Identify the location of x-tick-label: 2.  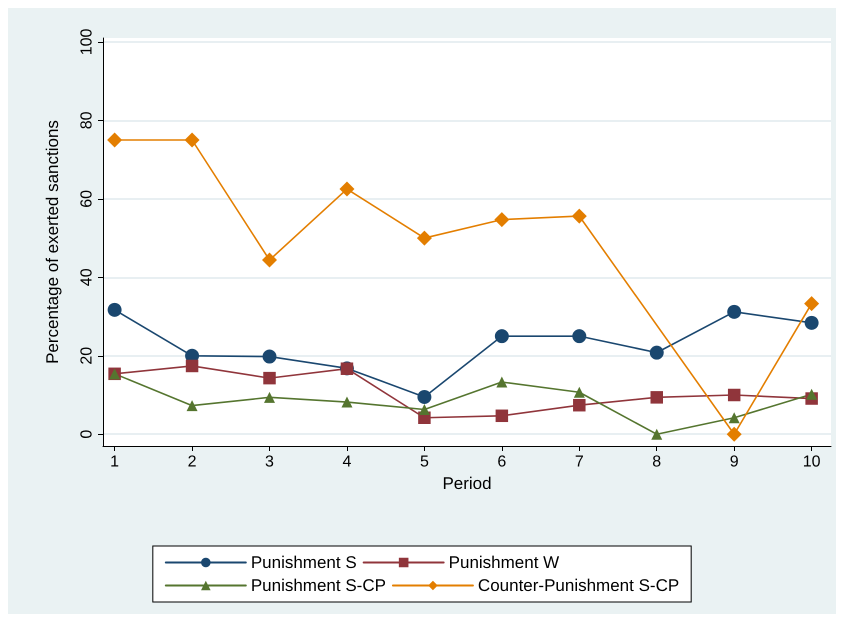
(192, 462).